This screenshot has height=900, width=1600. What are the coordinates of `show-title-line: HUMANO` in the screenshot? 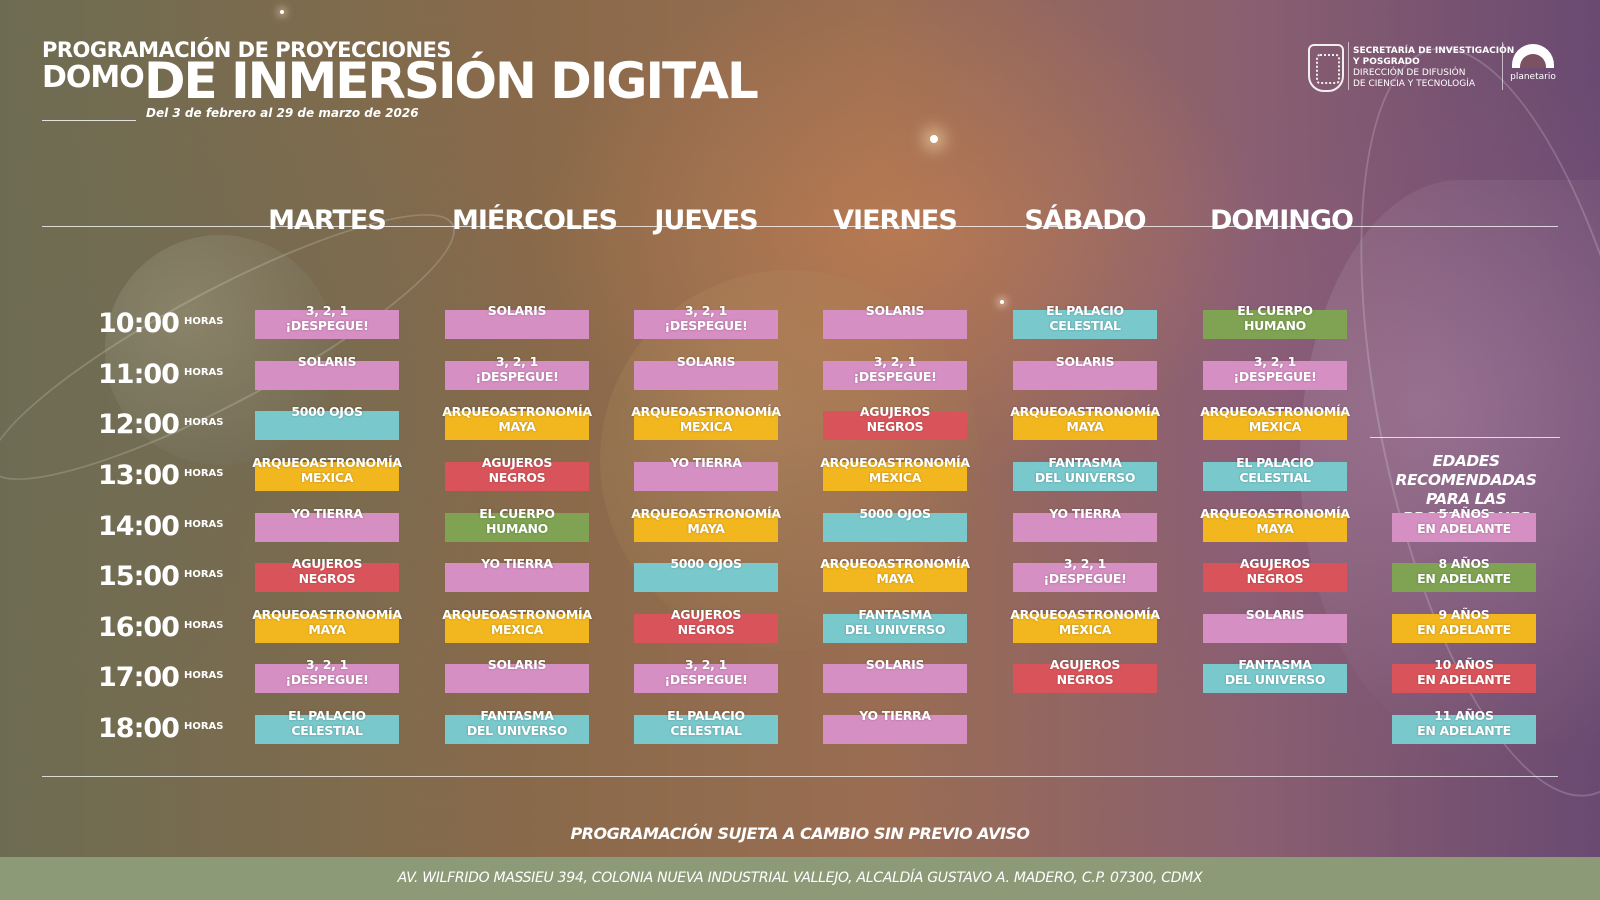 It's located at (516, 528).